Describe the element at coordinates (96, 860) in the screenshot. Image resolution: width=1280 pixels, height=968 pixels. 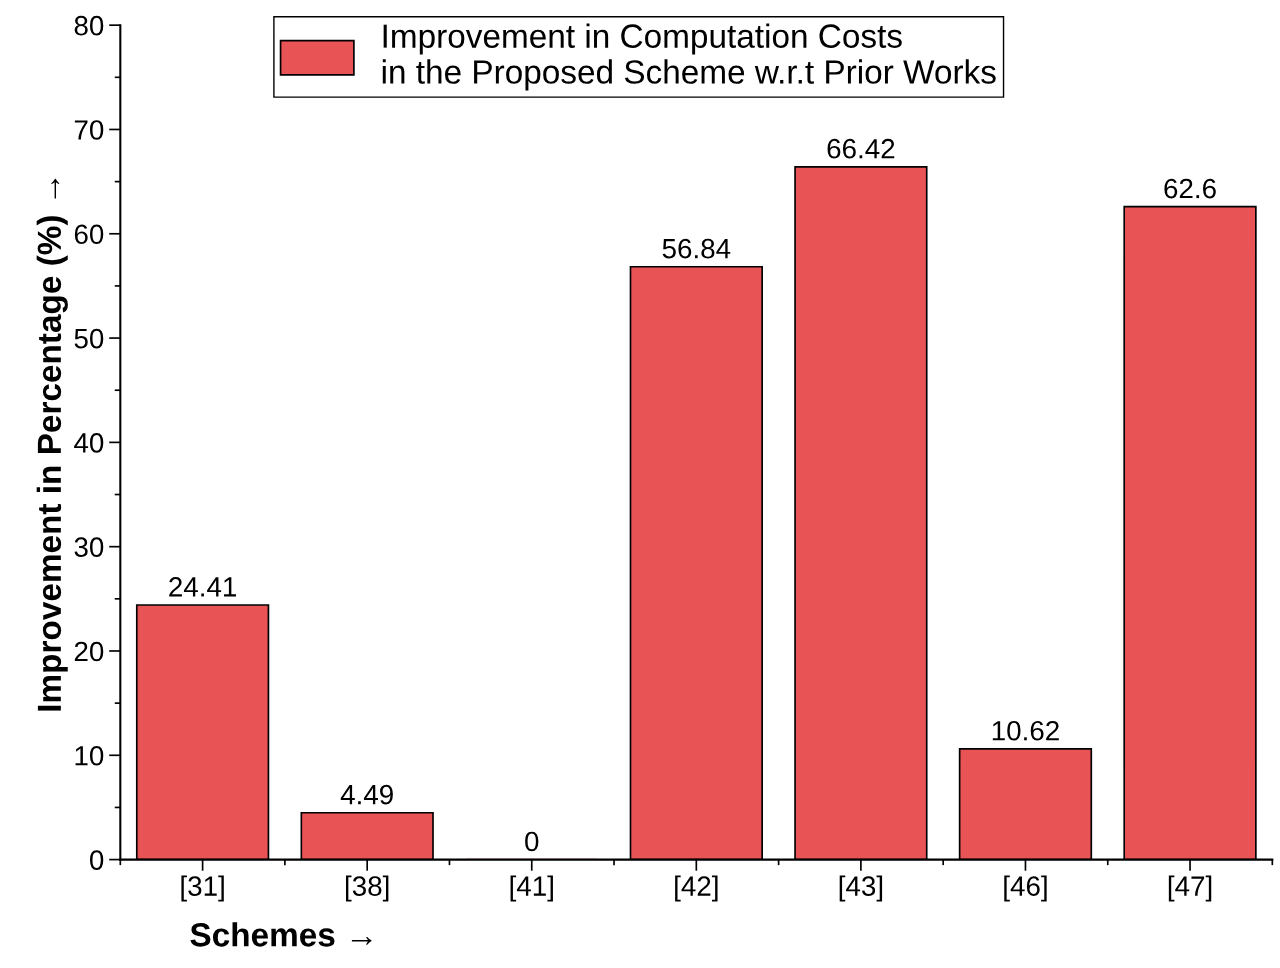
I see `y-tick-label: 0` at that location.